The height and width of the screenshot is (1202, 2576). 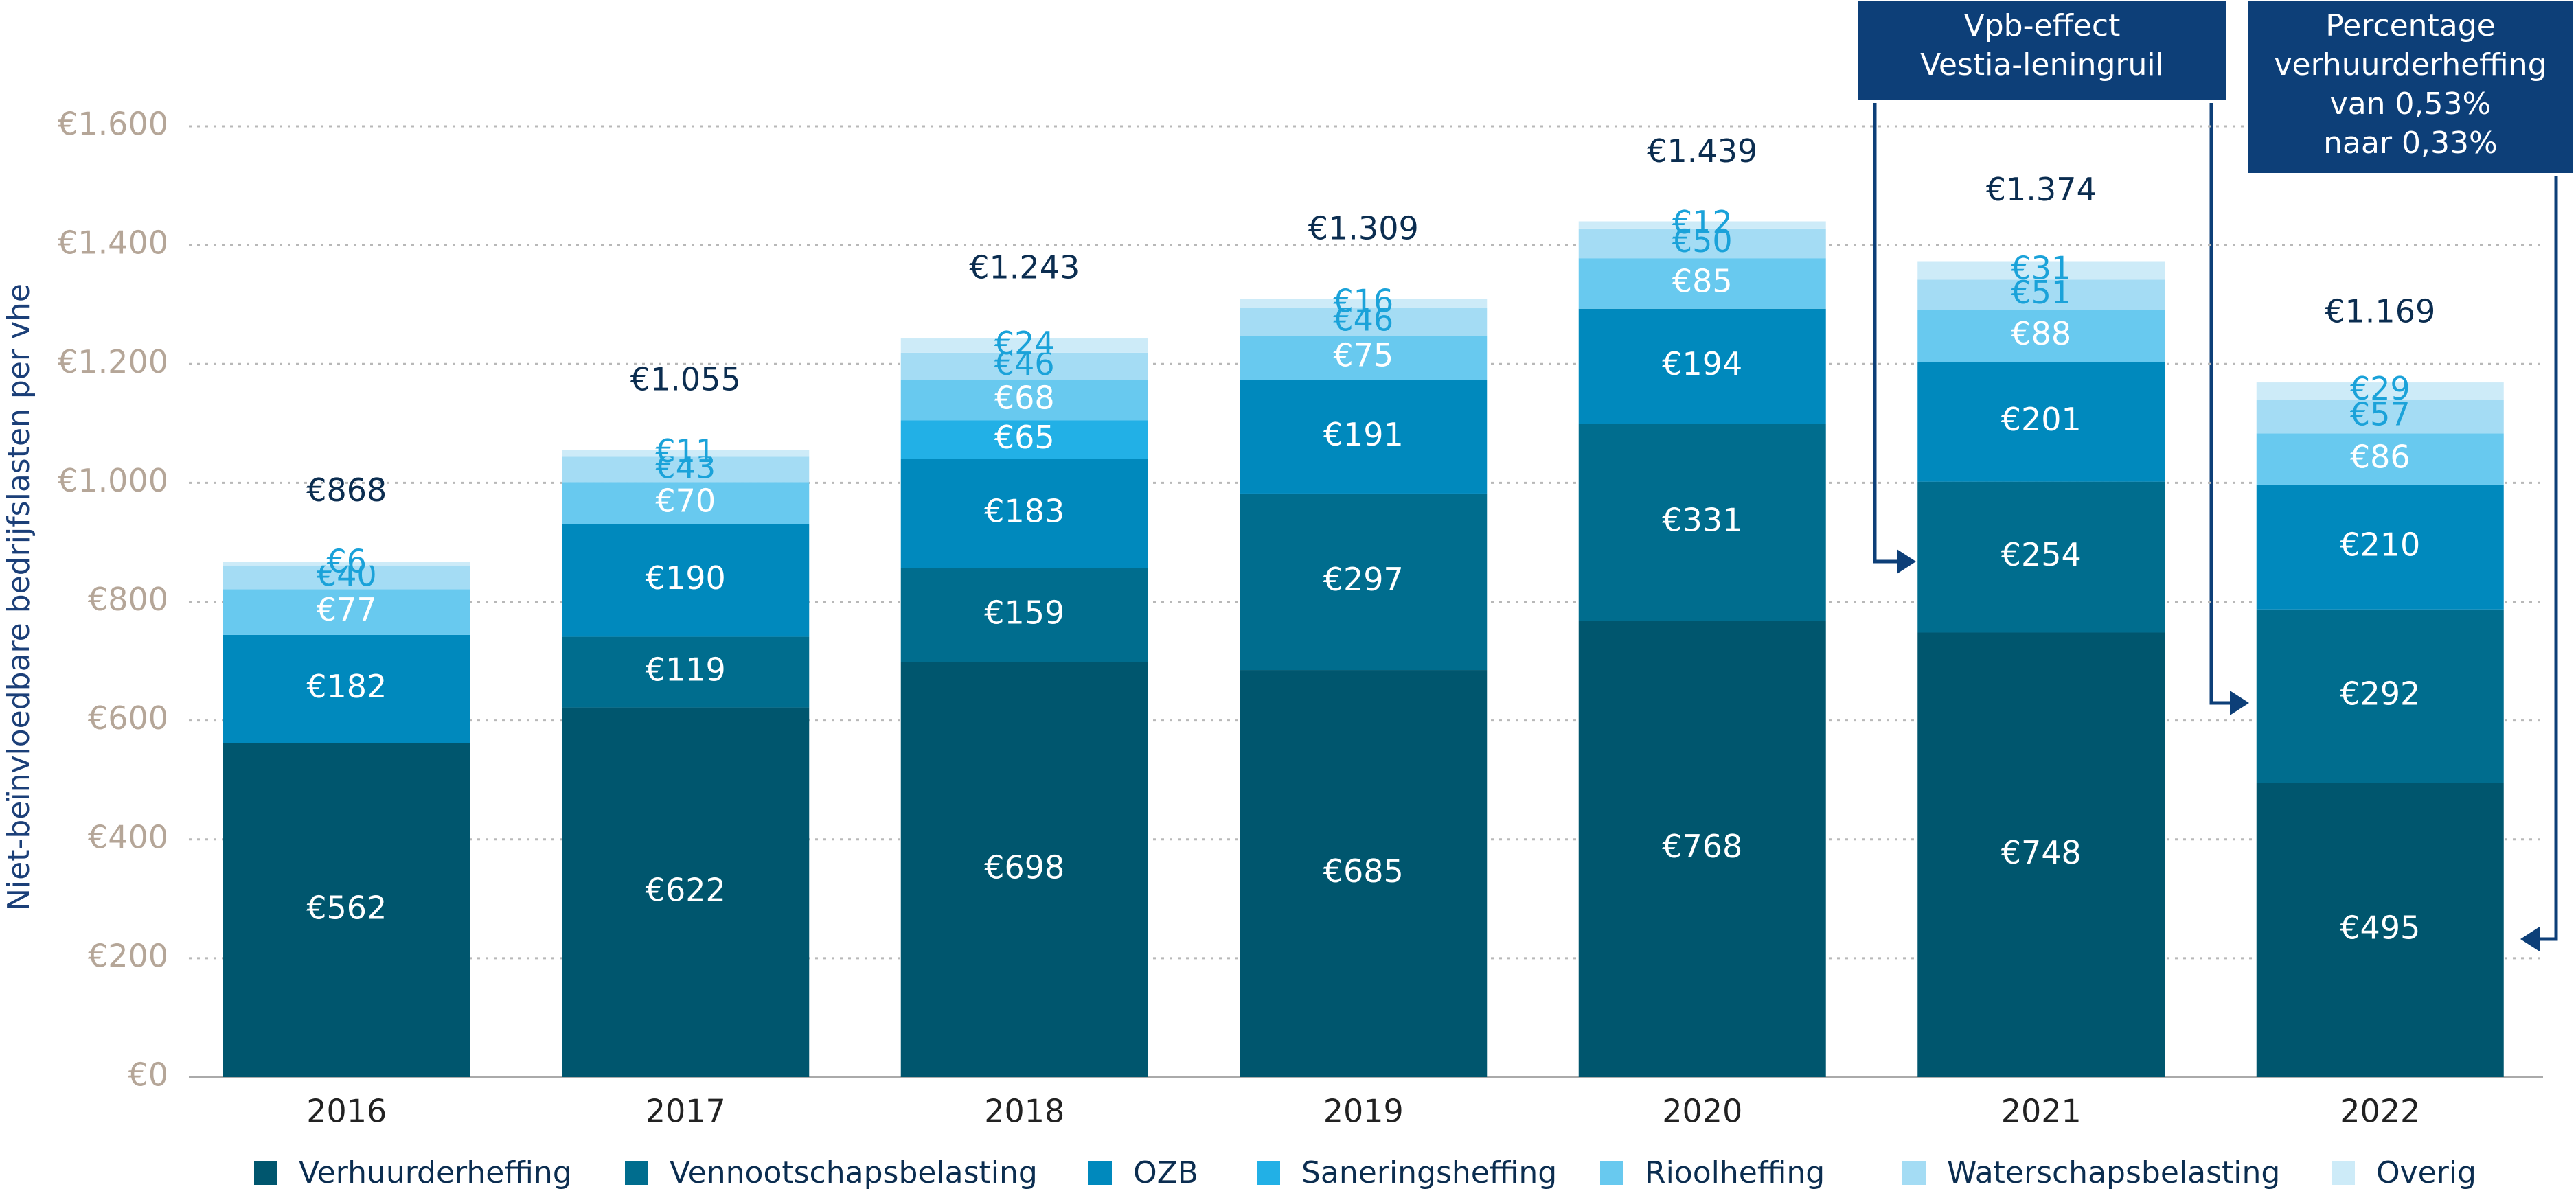 I want to click on arrow-head, so click(x=2239, y=703).